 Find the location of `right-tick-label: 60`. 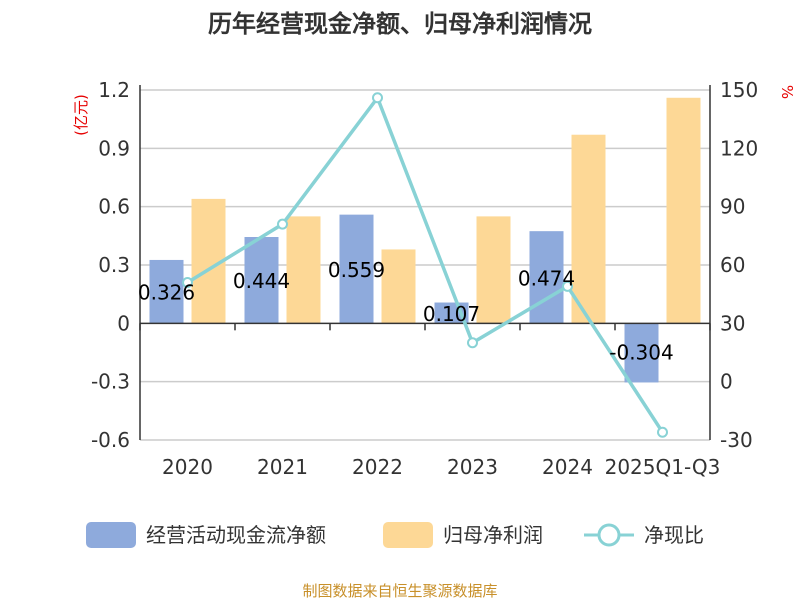

right-tick-label: 60 is located at coordinates (732, 265).